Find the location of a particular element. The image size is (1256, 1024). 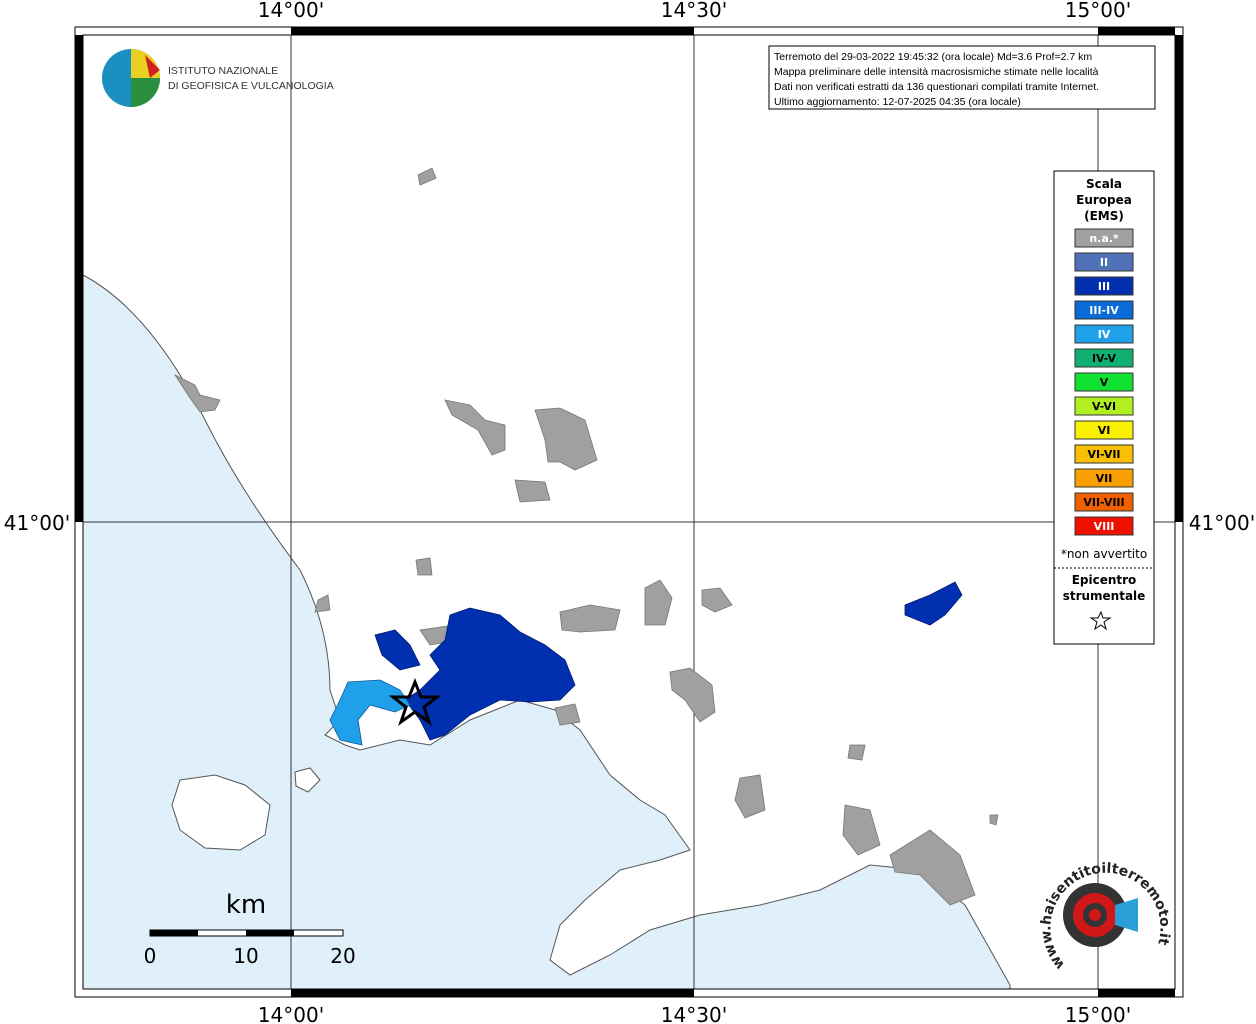

legend-label: IV-V is located at coordinates (1104, 358).